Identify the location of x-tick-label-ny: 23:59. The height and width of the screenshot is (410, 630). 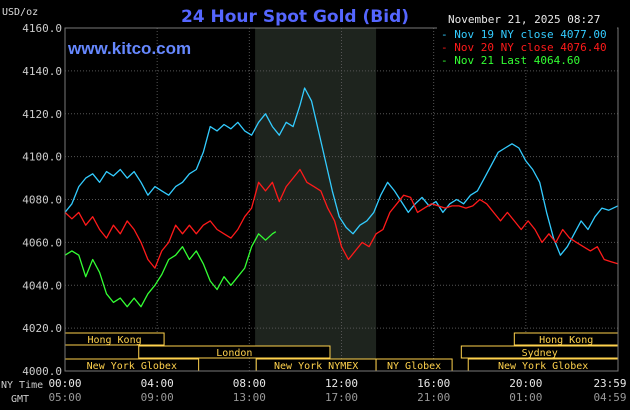
(609, 383).